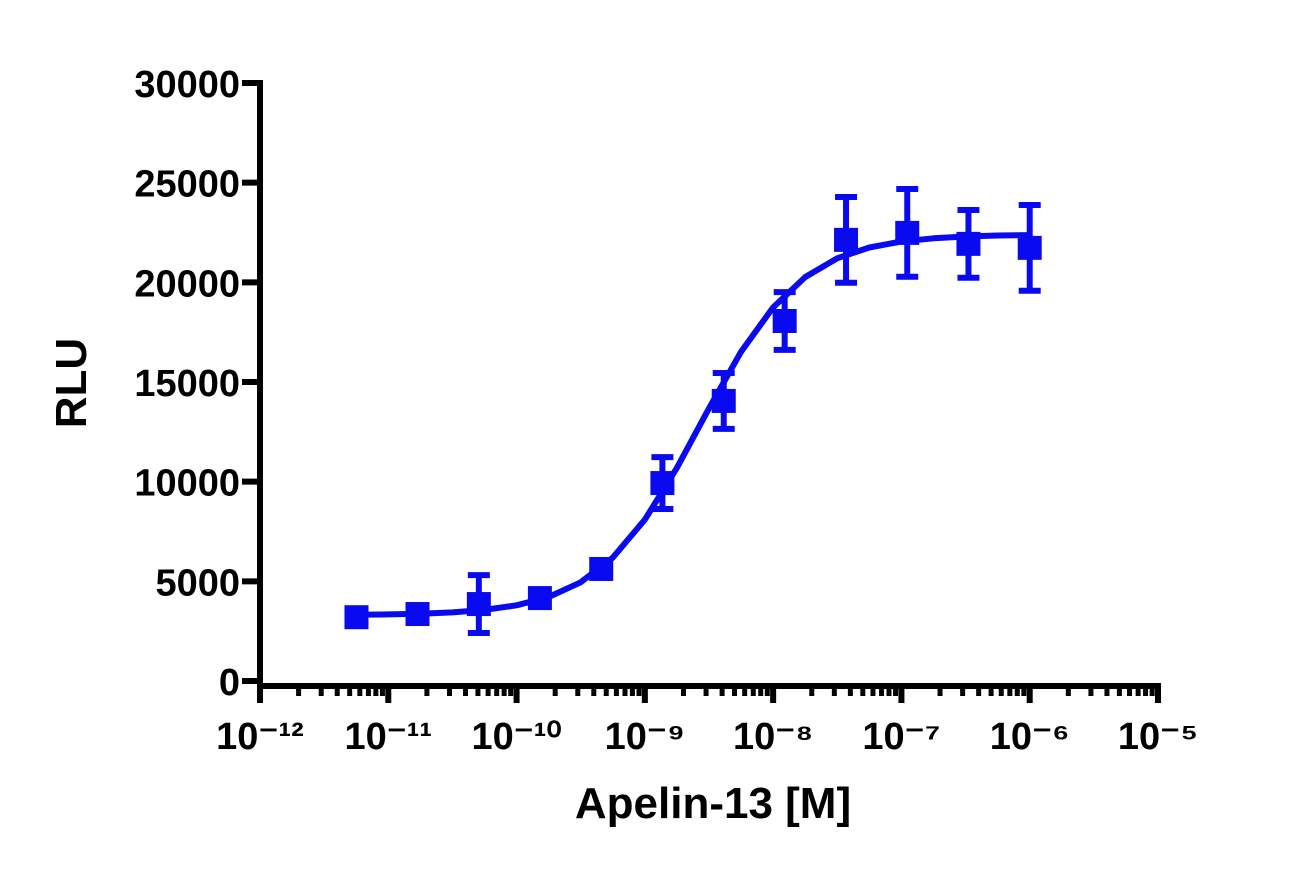  I want to click on x-tick-label: 10⁻¹², so click(260, 737).